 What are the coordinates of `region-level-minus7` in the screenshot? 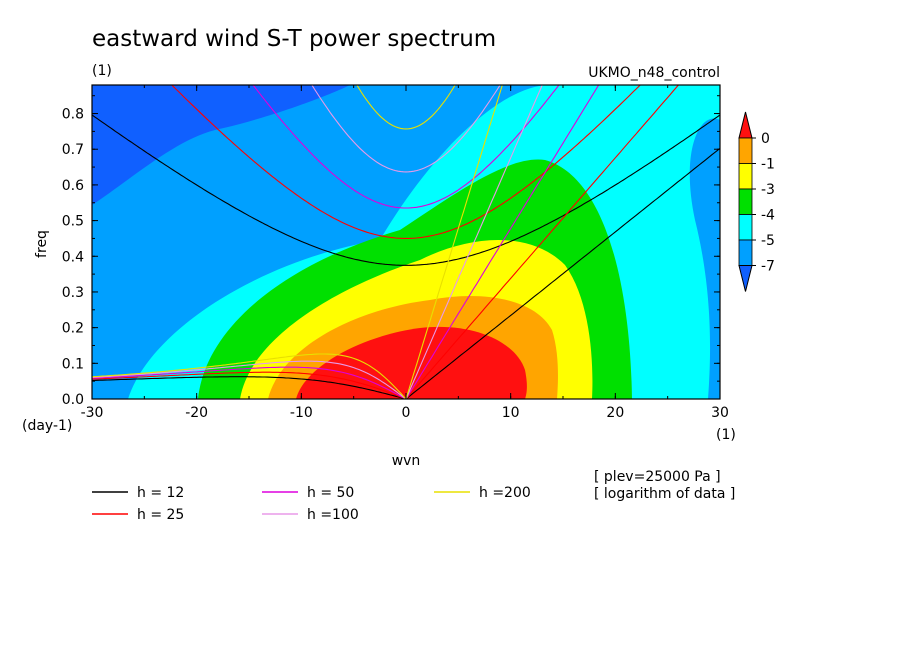 It's located at (221, 145).